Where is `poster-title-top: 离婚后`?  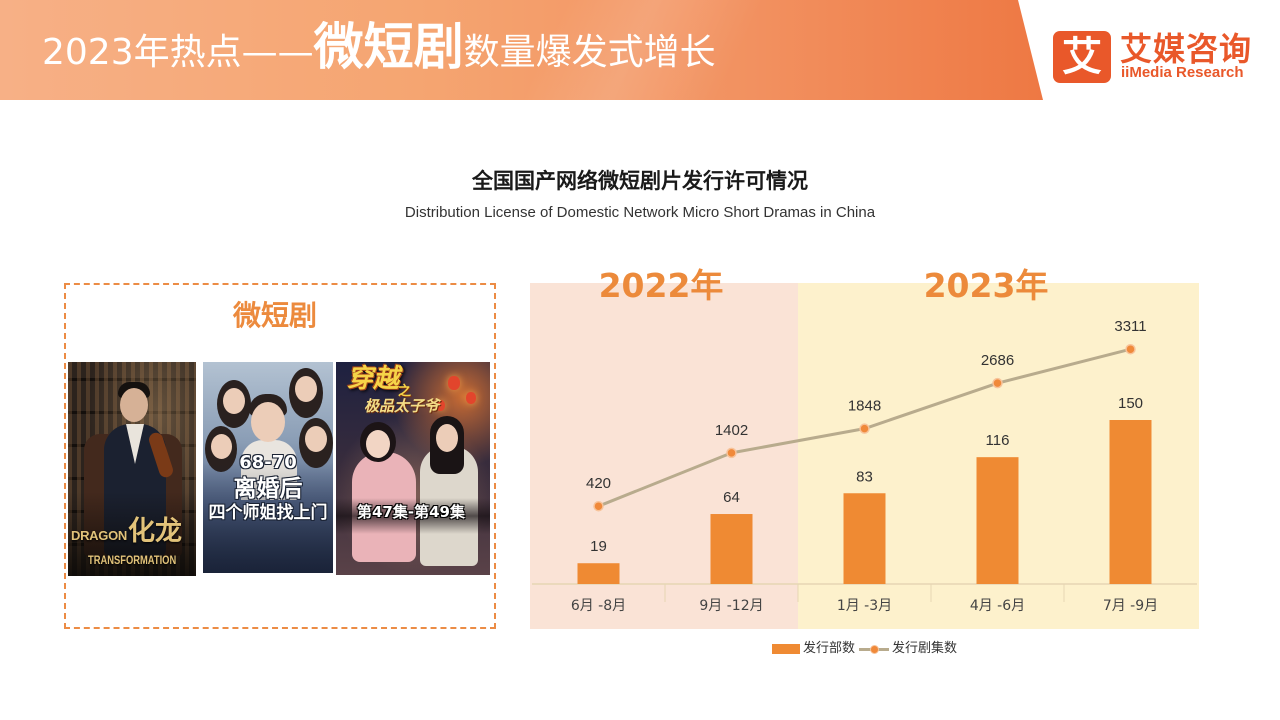
poster-title-top: 离婚后 is located at coordinates (268, 489).